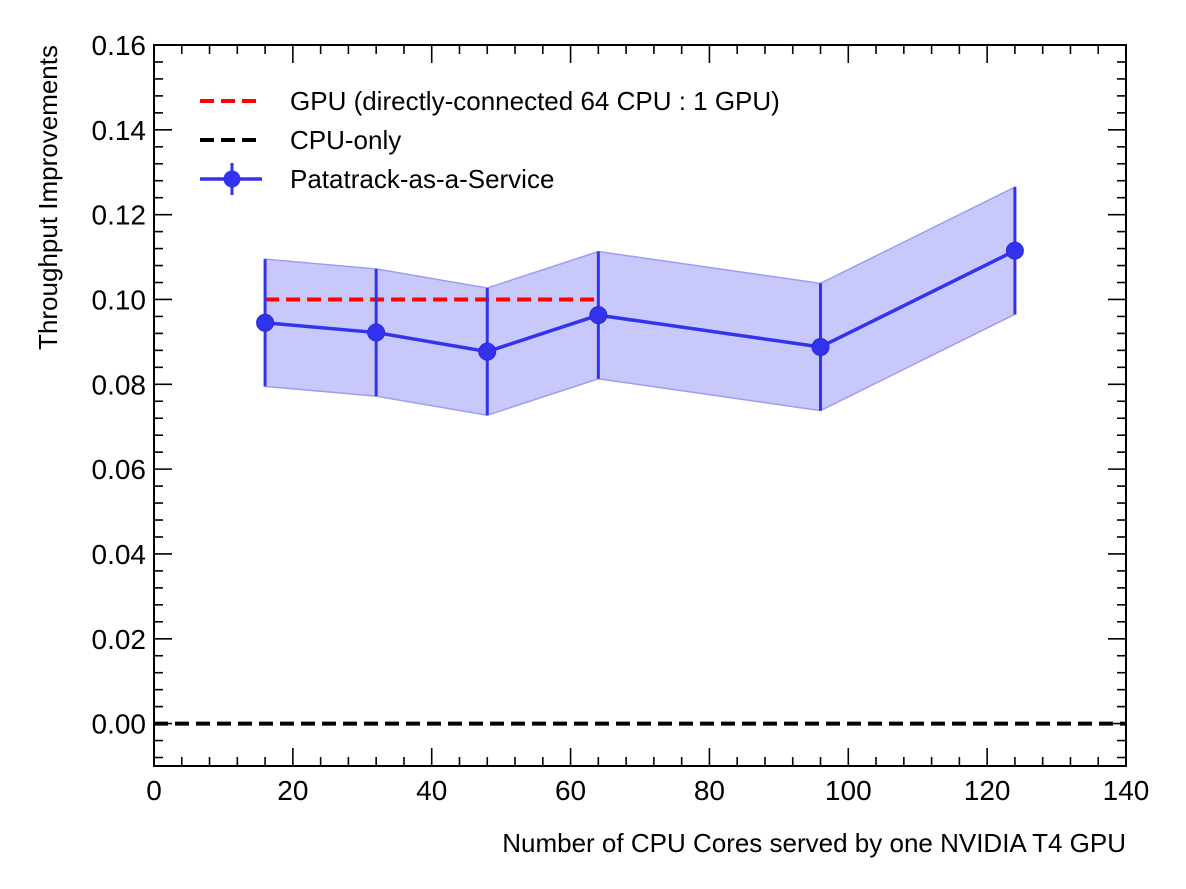 This screenshot has width=1186, height=889. Describe the element at coordinates (119, 130) in the screenshot. I see `y-tick-label: 0.14` at that location.